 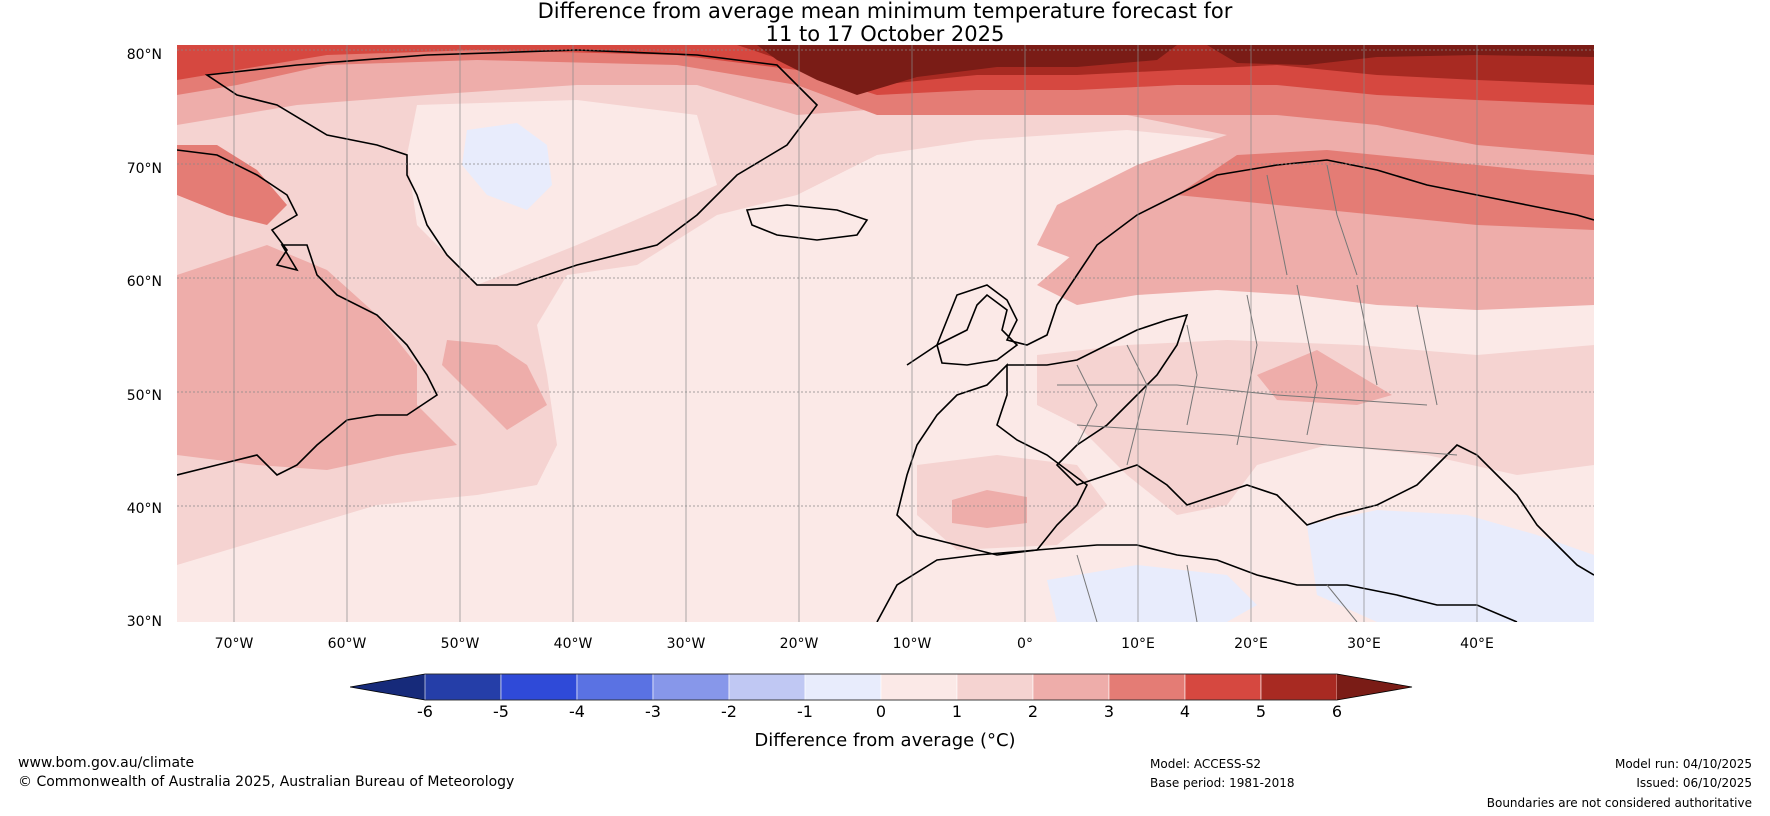 What do you see at coordinates (1251, 644) in the screenshot?
I see `longitude-label-20e: 20°E` at bounding box center [1251, 644].